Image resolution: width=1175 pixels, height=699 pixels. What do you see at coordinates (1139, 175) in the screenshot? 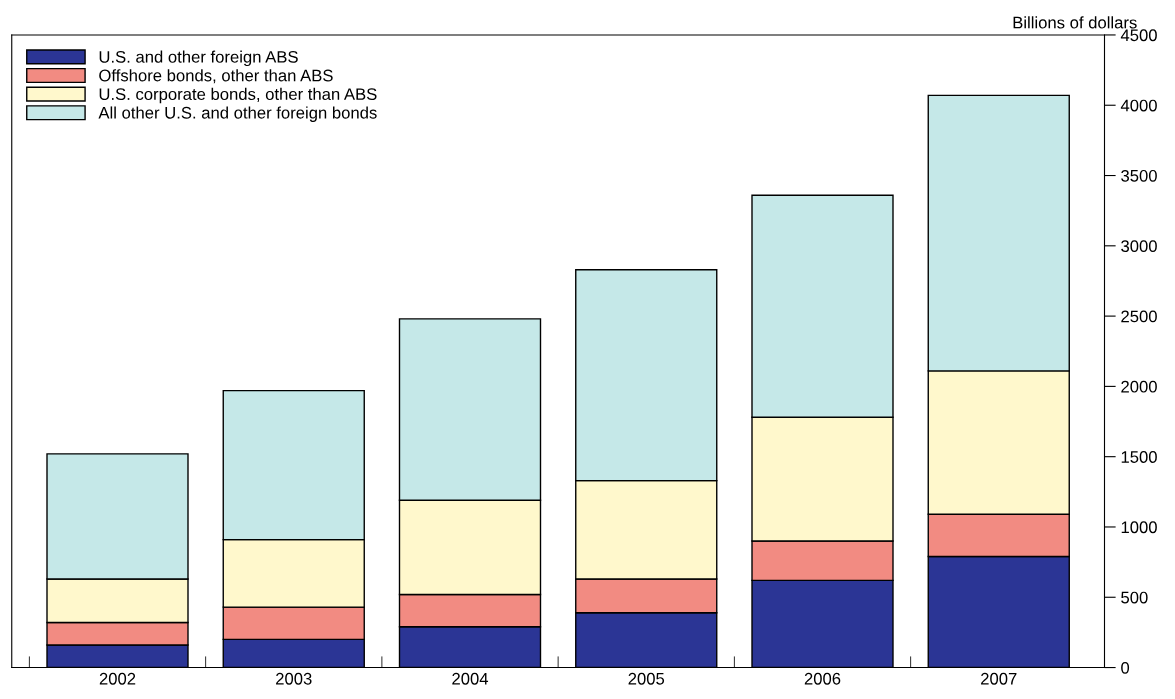
I see `y-tick-label: 3500` at bounding box center [1139, 175].